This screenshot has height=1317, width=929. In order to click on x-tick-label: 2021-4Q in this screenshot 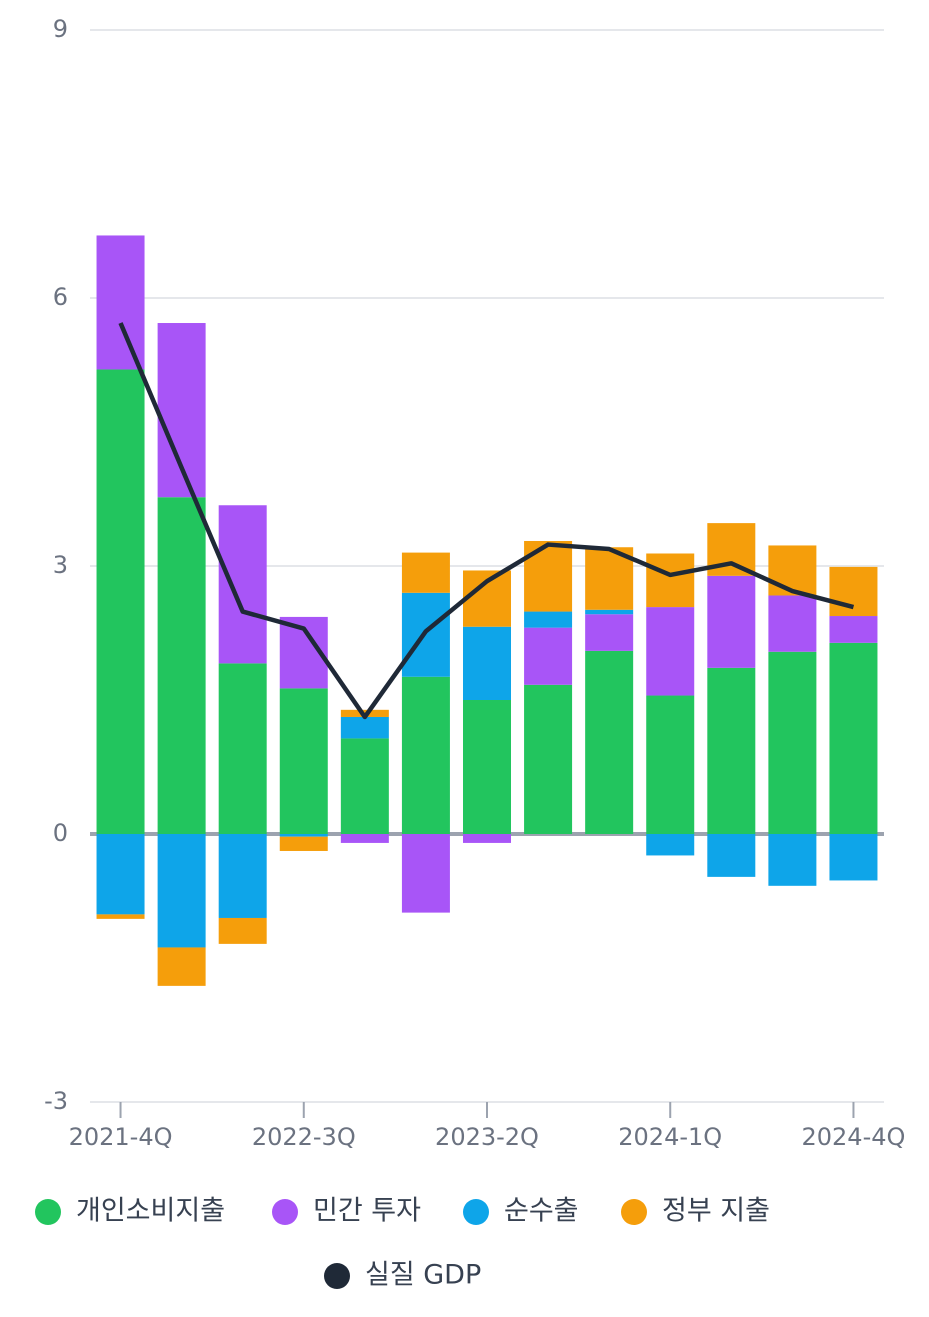, I will do `click(121, 1137)`.